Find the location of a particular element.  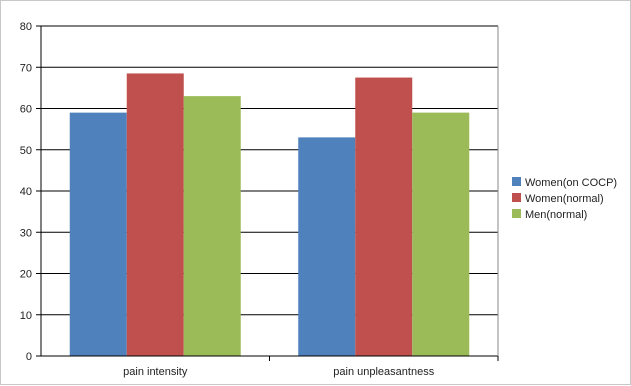

y-tick-label: 80 is located at coordinates (26, 27).